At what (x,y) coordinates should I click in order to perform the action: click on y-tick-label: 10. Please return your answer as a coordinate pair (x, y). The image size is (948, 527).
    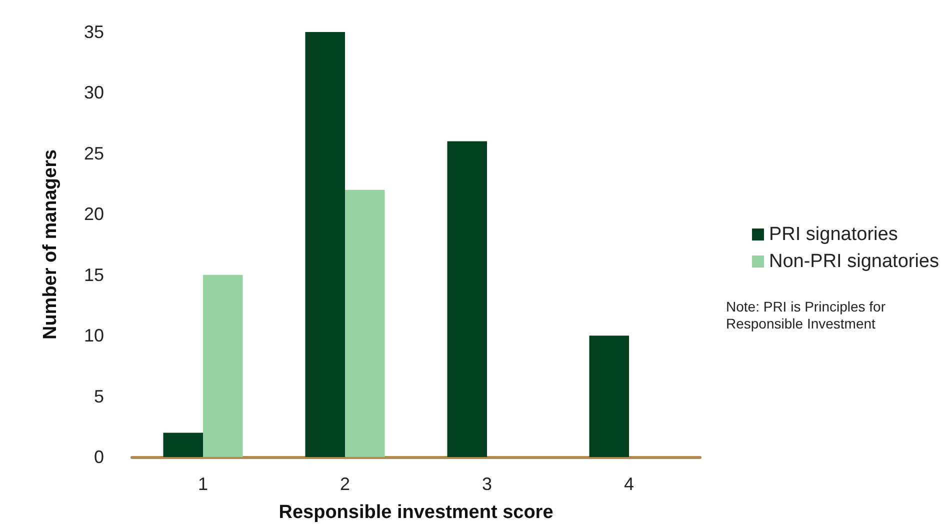
    Looking at the image, I should click on (94, 336).